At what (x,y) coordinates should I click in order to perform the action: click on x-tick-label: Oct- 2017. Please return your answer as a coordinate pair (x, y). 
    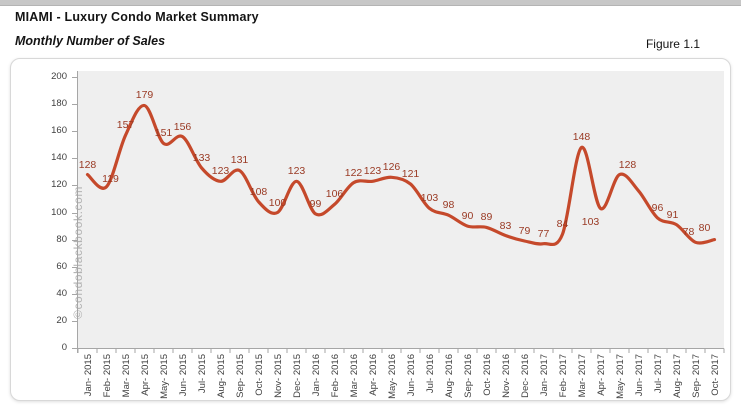
    Looking at the image, I should click on (715, 375).